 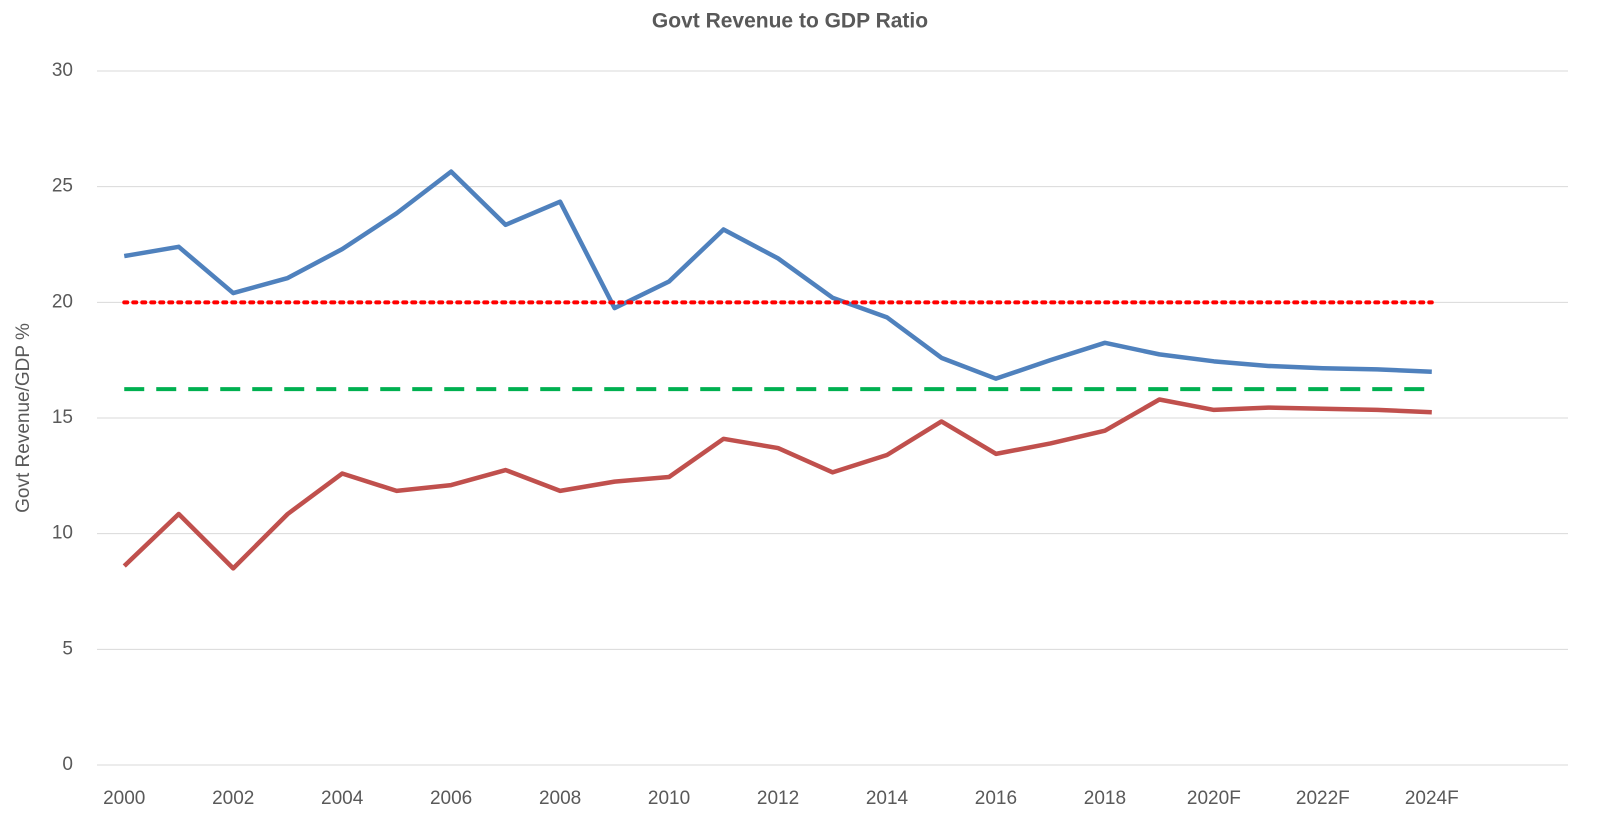 I want to click on x-tick-label: 2008, so click(x=560, y=798).